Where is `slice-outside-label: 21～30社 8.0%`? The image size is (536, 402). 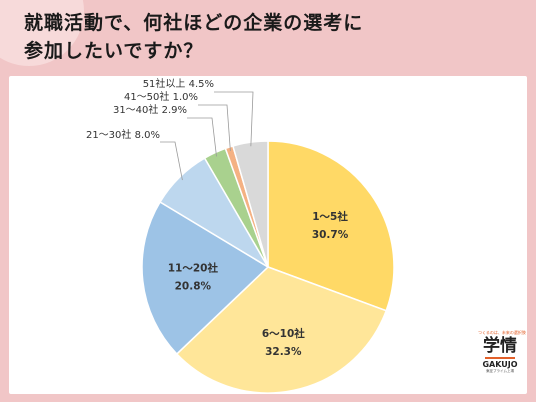 slice-outside-label: 21～30社 8.0% is located at coordinates (123, 134).